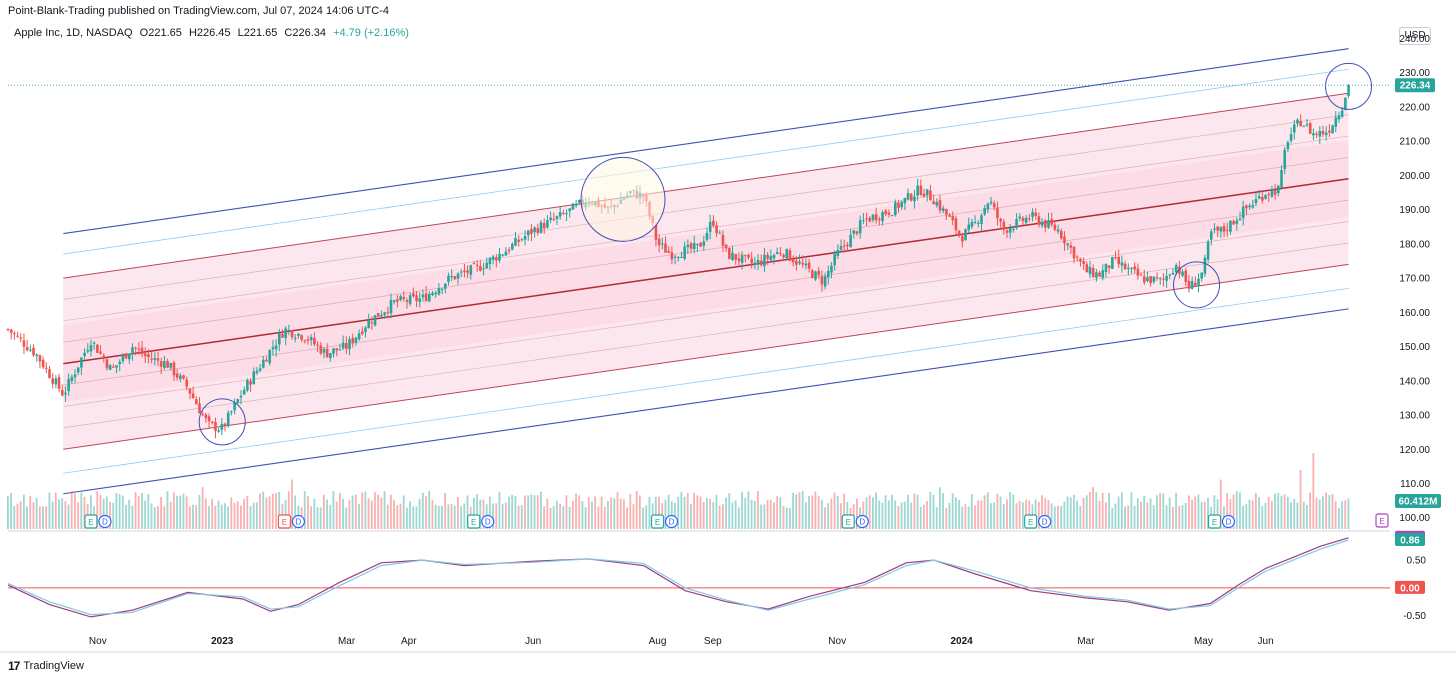 This screenshot has width=1456, height=680. I want to click on tradingview-footer: 17 TradingView, so click(46, 666).